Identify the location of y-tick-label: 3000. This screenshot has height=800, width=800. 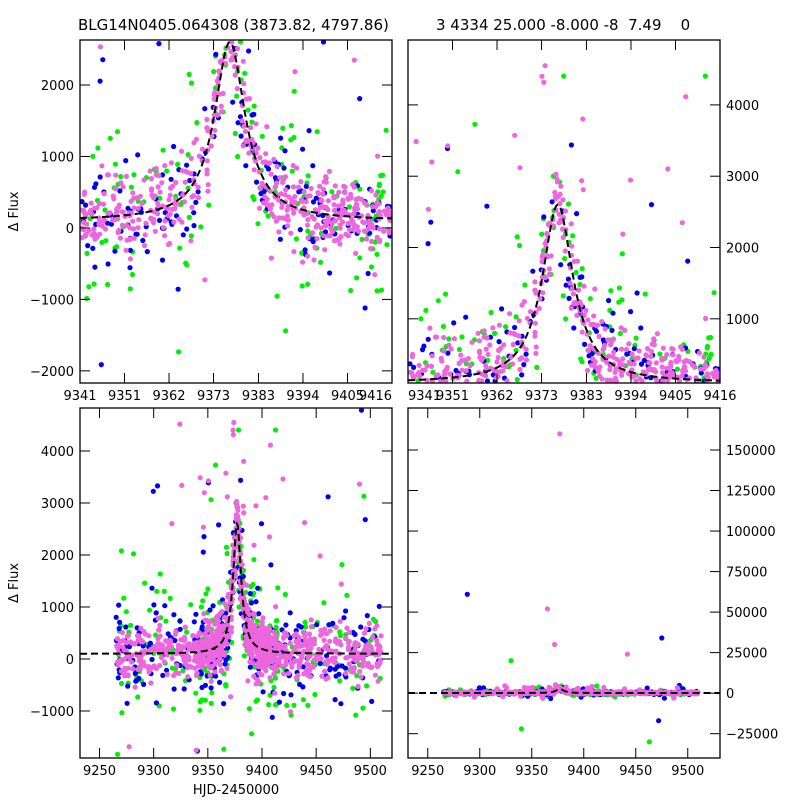
(742, 177).